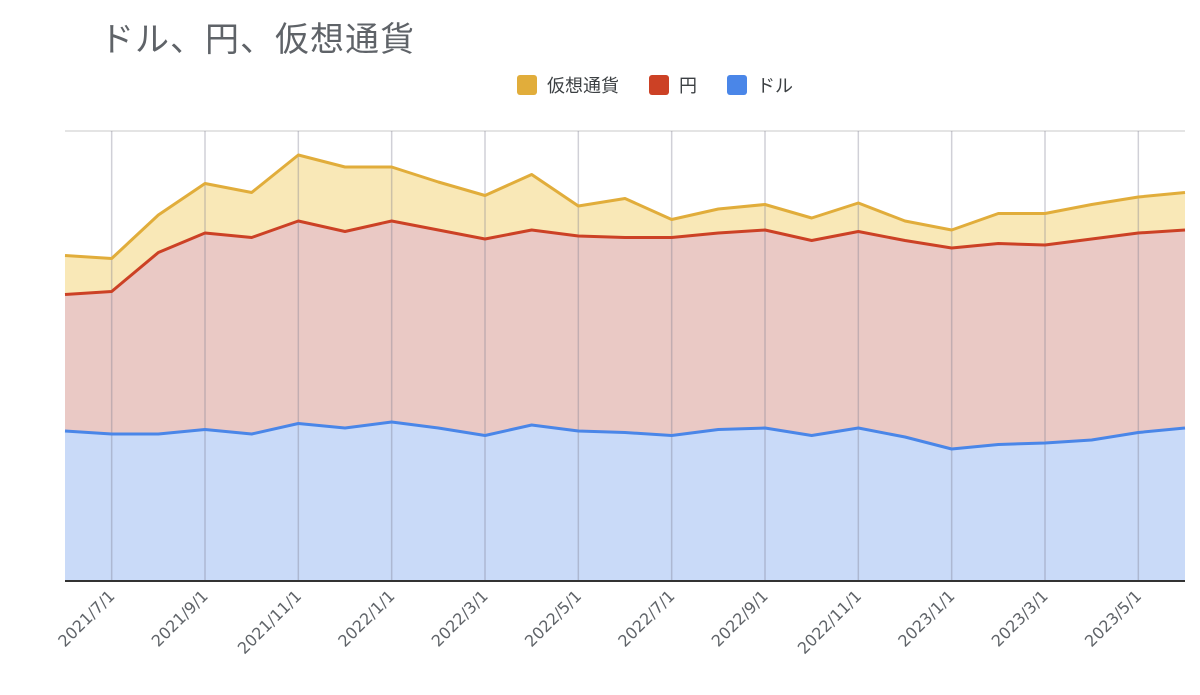  Describe the element at coordinates (625, 435) in the screenshot. I see `line-ドル` at that location.